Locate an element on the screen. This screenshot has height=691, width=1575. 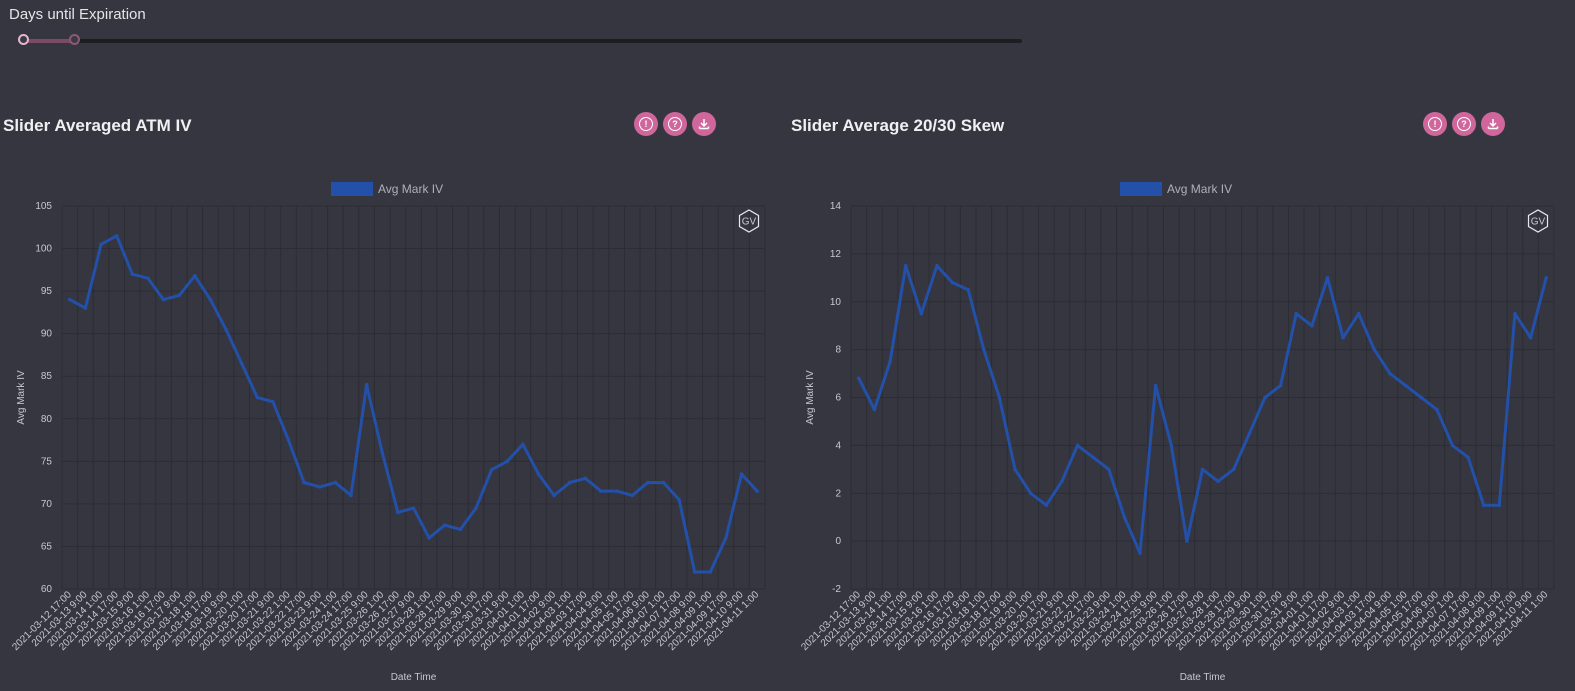
panel-title-atm-iv: Slider Averaged ATM IV is located at coordinates (97, 125).